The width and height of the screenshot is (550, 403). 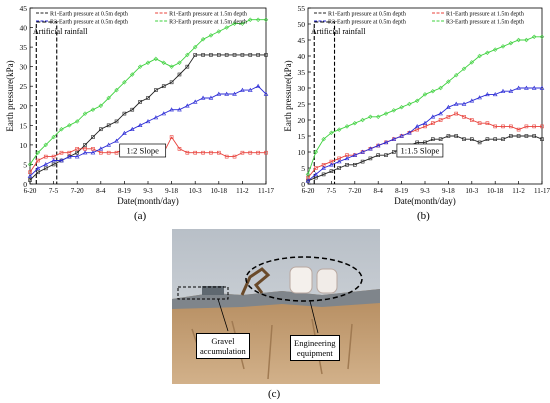 I want to click on x-tick-label: 11-2, so click(x=242, y=191).